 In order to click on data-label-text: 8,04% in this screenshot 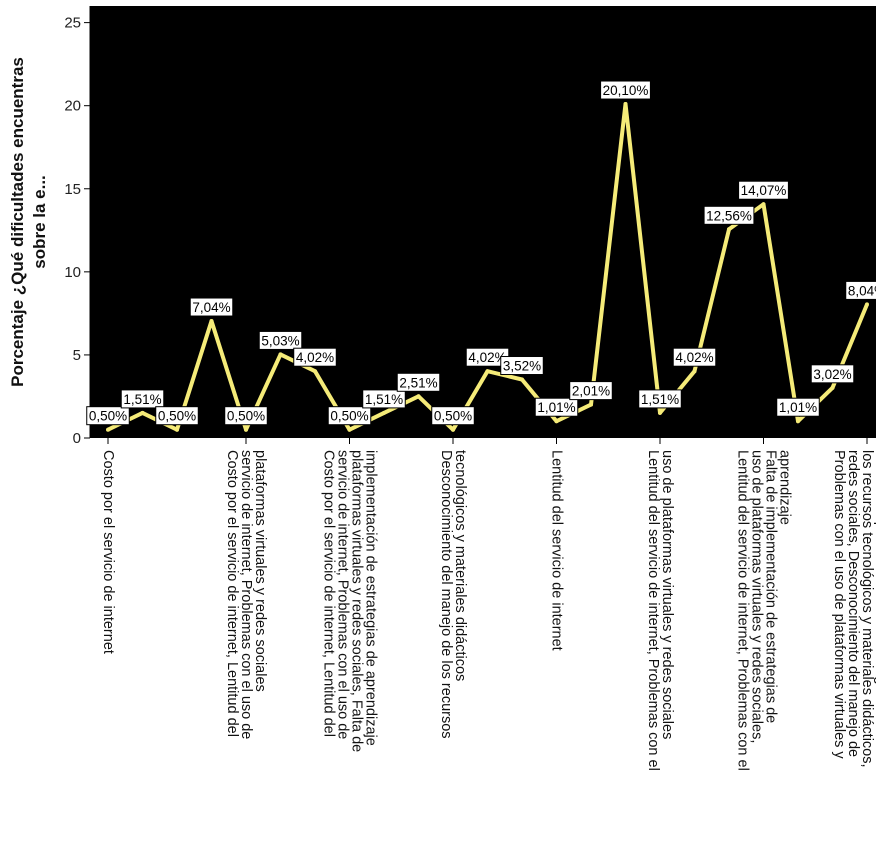, I will do `click(862, 290)`.